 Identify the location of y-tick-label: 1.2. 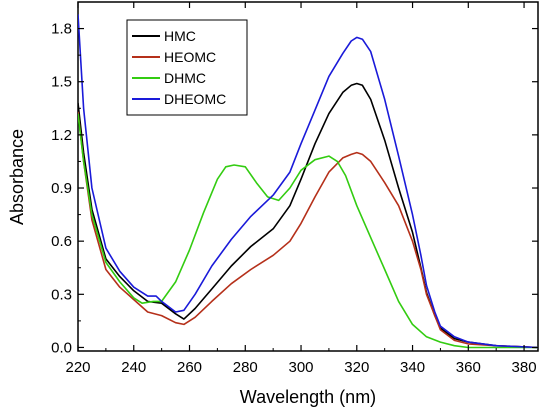
(61, 135).